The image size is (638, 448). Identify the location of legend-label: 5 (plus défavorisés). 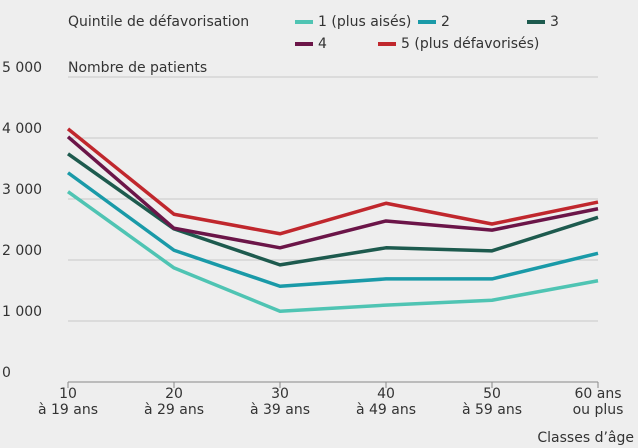
(470, 44).